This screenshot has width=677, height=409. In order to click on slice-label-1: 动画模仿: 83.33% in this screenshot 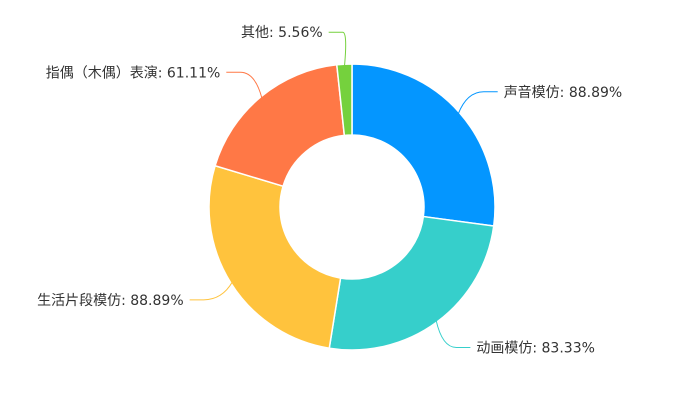, I will do `click(535, 348)`.